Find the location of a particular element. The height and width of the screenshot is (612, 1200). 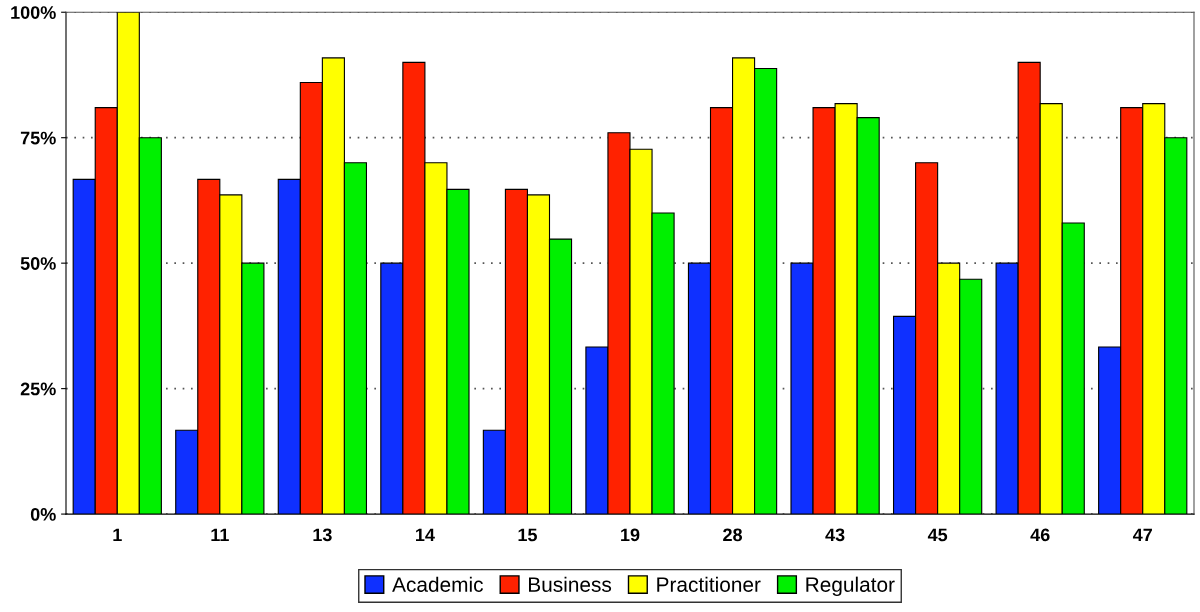

legend-label: Regulator is located at coordinates (850, 586).